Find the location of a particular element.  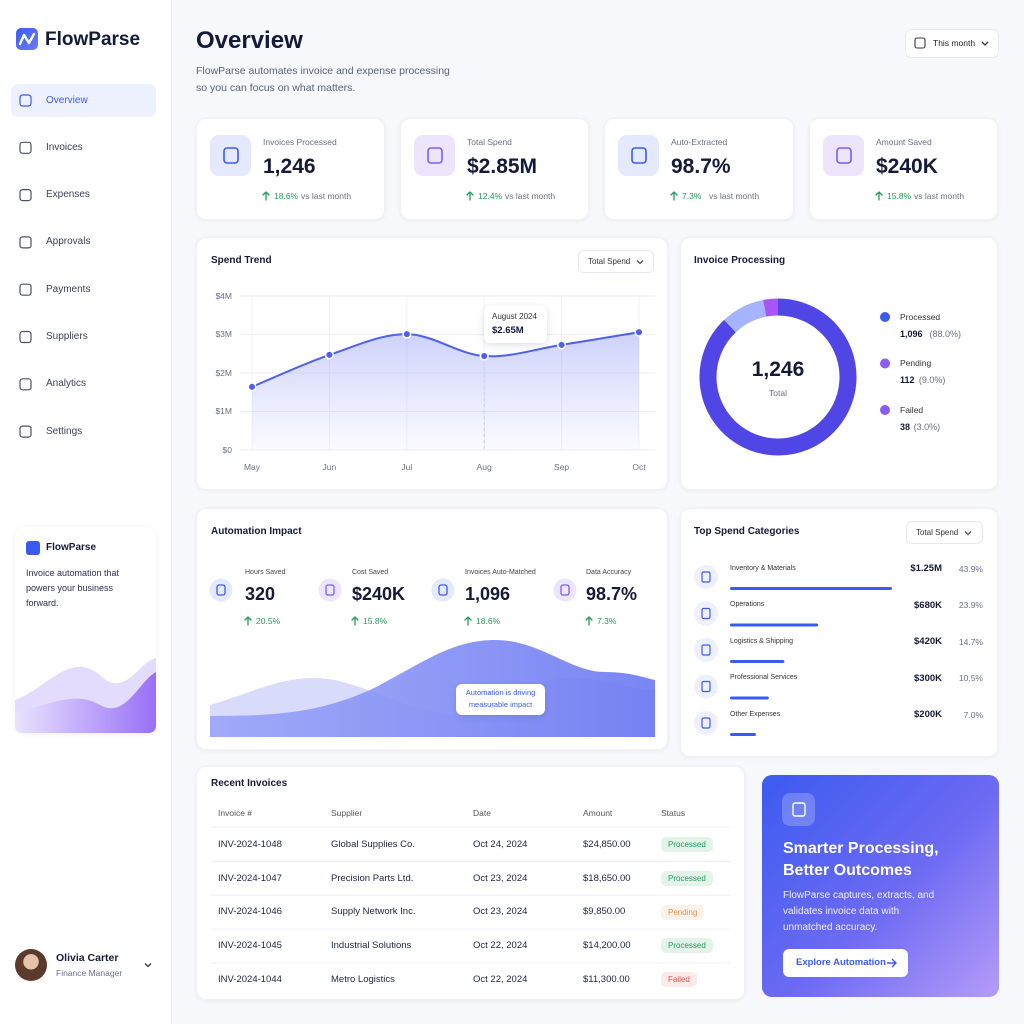

category-percent: 10.5% is located at coordinates (970, 678).